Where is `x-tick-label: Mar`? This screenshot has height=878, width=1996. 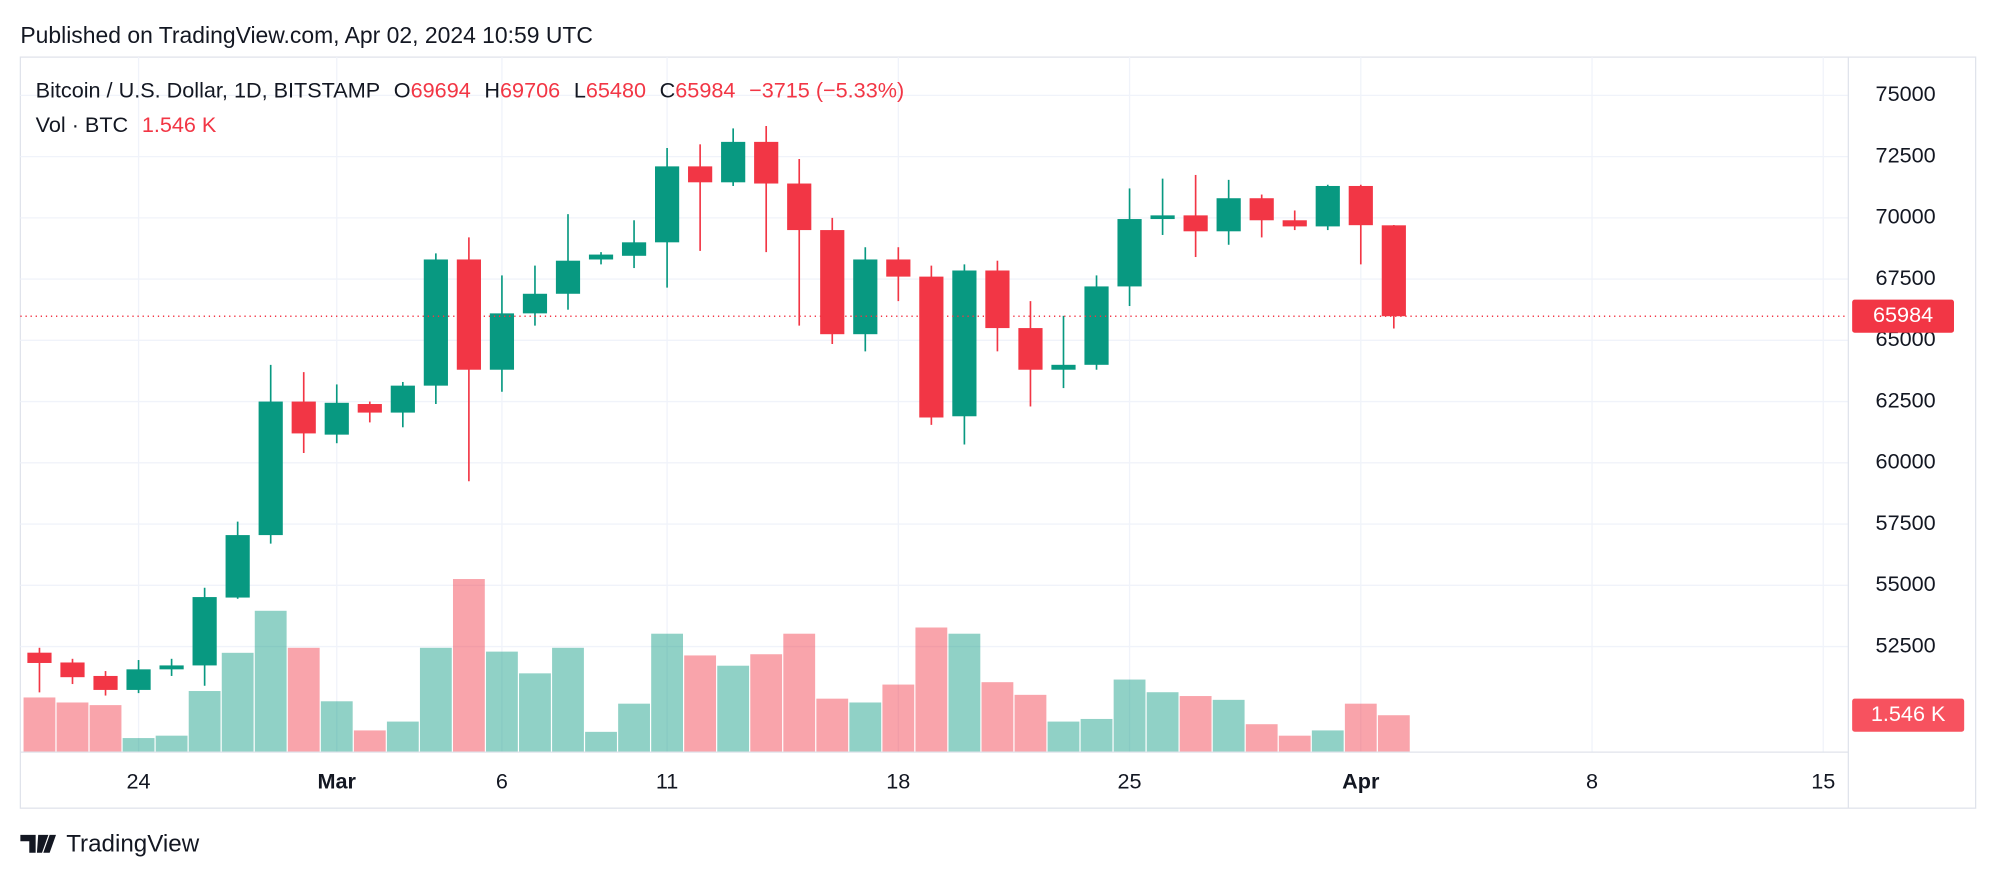
x-tick-label: Mar is located at coordinates (337, 780).